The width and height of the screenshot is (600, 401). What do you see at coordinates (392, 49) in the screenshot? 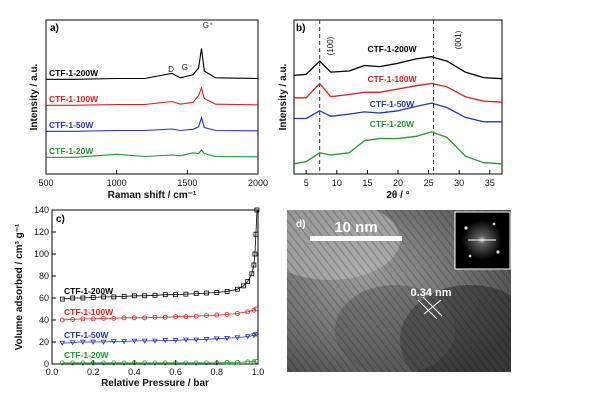
I see `panel-b-series-label: CTF-1-200W` at bounding box center [392, 49].